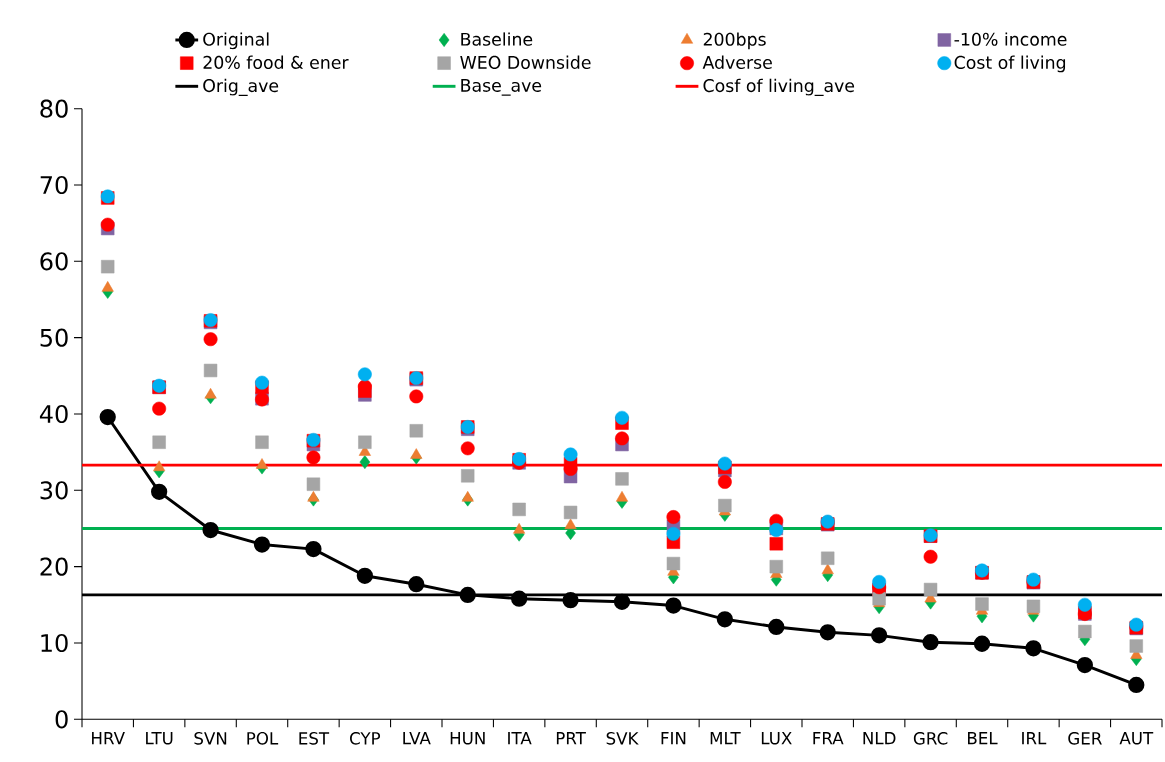 The width and height of the screenshot is (1165, 762). Describe the element at coordinates (497, 39) in the screenshot. I see `legend-label: Baseline` at that location.